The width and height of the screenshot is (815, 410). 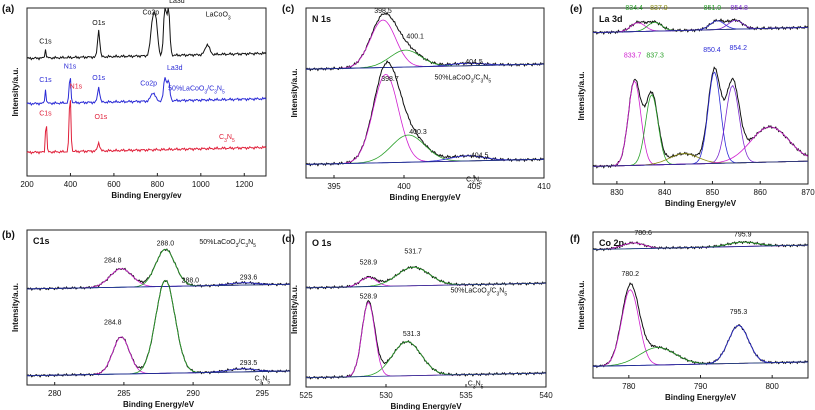 What do you see at coordinates (611, 19) in the screenshot?
I see `panel-title: La 3d` at bounding box center [611, 19].